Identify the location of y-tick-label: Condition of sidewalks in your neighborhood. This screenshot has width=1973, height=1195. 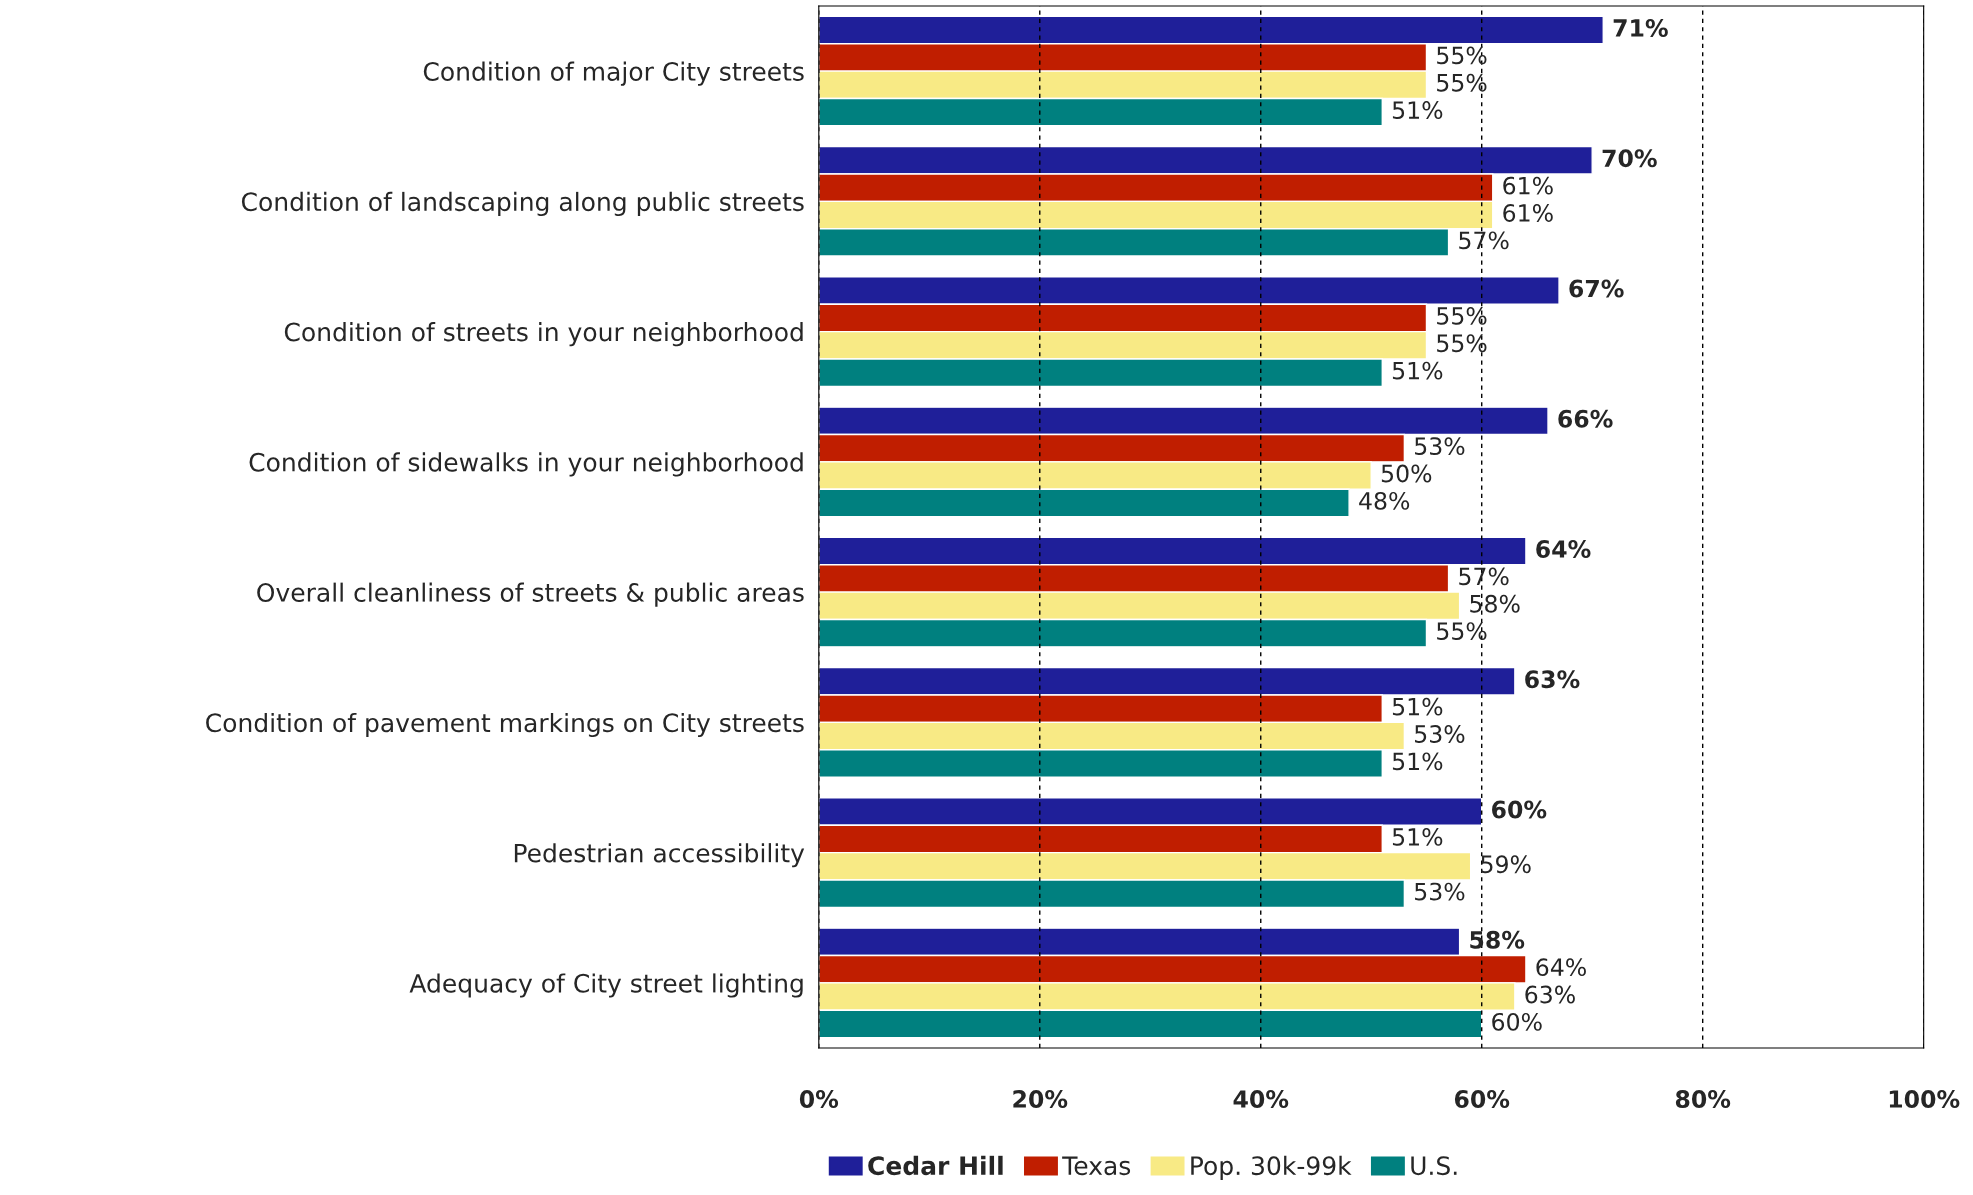
(526, 464).